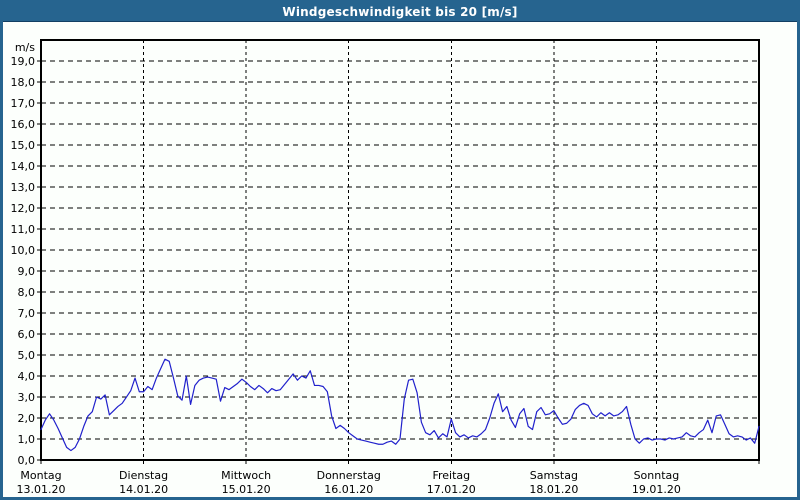  I want to click on y-tick-label: 13,0, so click(23, 187).